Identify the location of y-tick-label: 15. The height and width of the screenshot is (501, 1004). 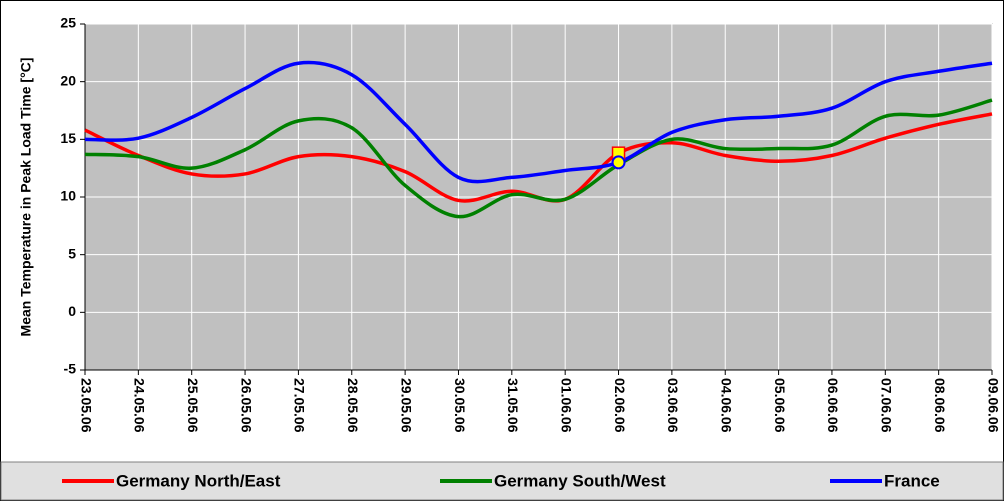
(68, 138).